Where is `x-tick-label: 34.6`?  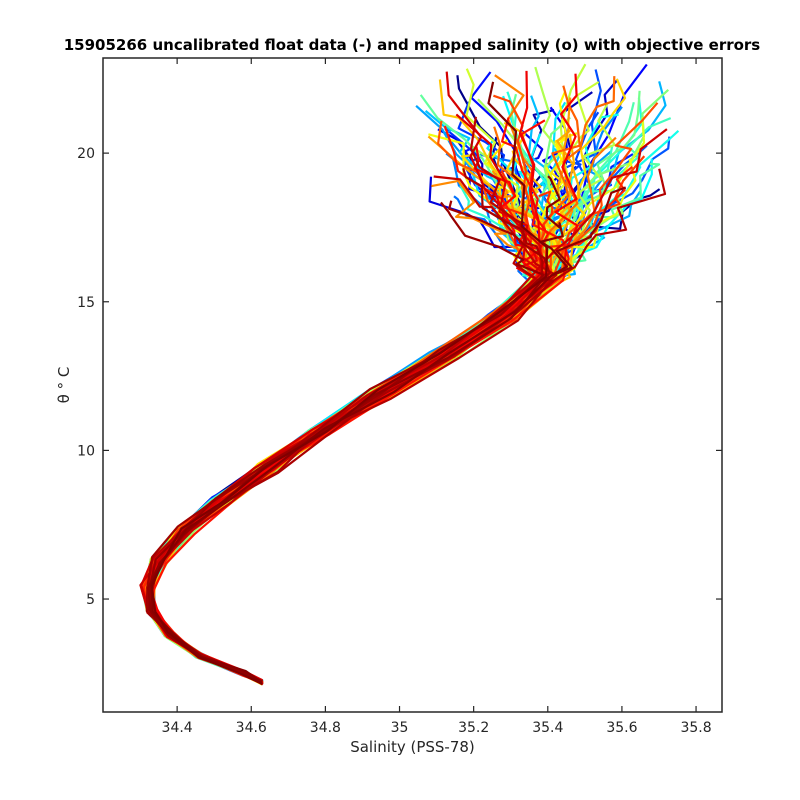 x-tick-label: 34.6 is located at coordinates (251, 728).